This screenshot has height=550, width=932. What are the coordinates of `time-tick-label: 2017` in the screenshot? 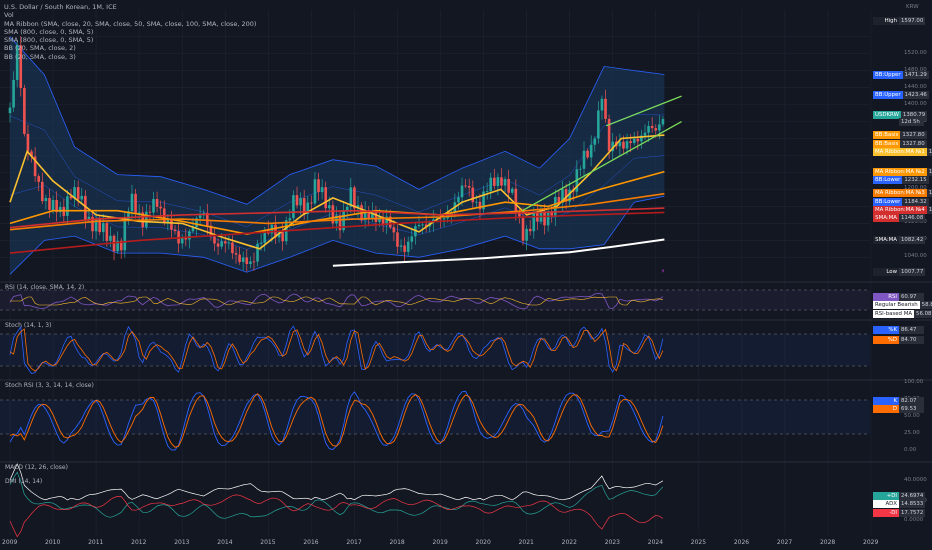 It's located at (354, 542).